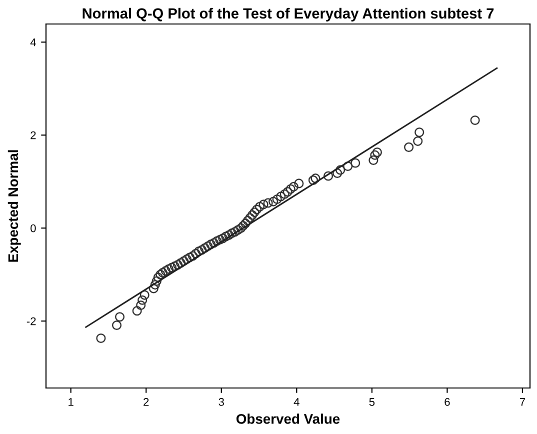 This screenshot has width=537, height=434. What do you see at coordinates (447, 402) in the screenshot?
I see `x-tick-label: 6` at bounding box center [447, 402].